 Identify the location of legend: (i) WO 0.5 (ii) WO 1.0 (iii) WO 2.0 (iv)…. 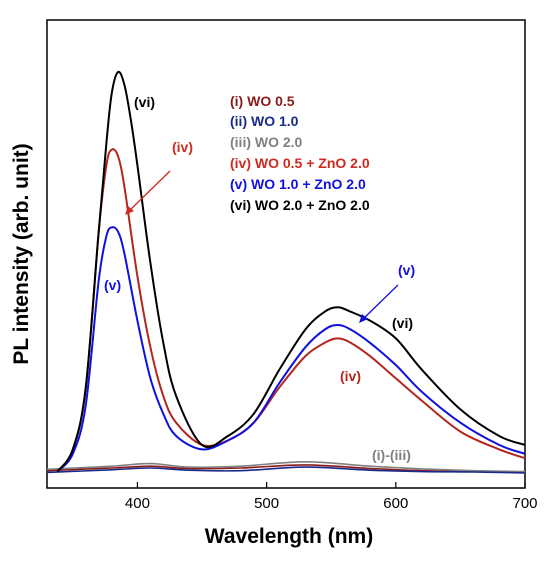
(300, 153).